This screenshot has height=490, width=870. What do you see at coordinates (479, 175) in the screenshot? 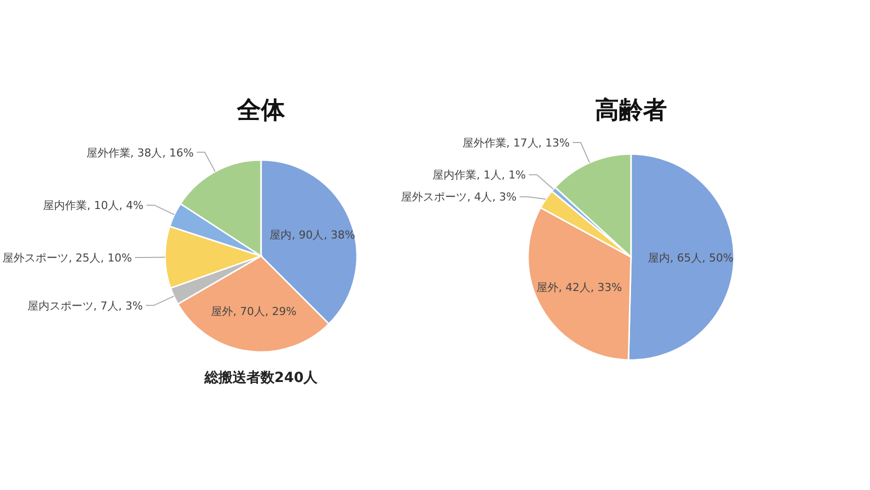
I see `slice-label: 屋内作業, 1人, 1%` at bounding box center [479, 175].